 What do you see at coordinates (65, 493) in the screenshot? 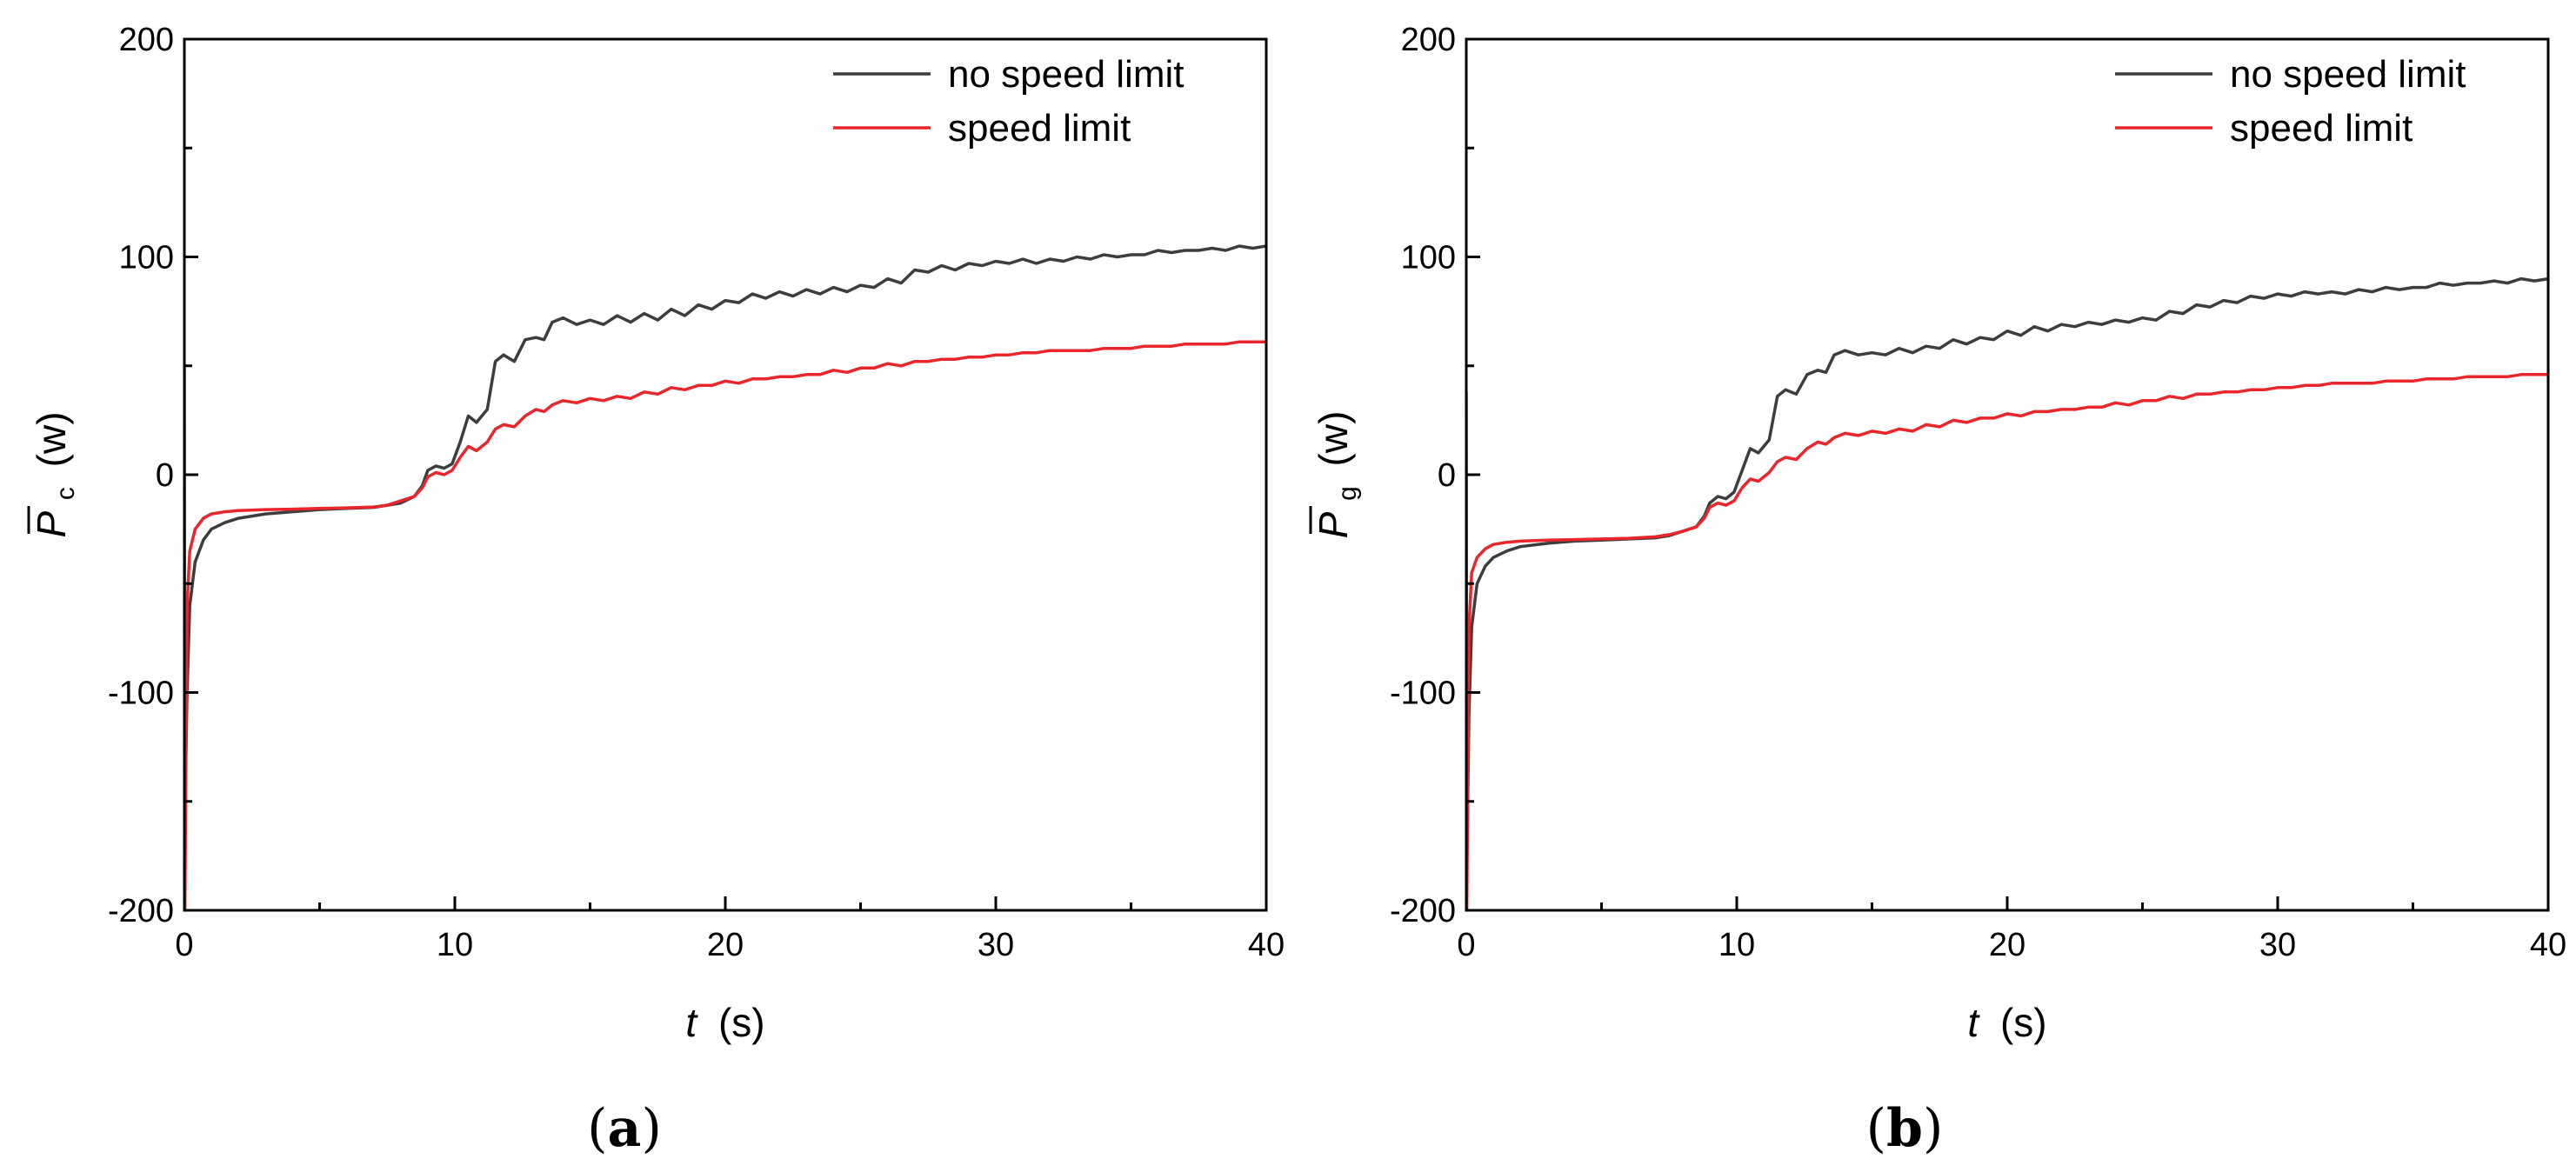
I see `y-axis-subscript: c` at bounding box center [65, 493].